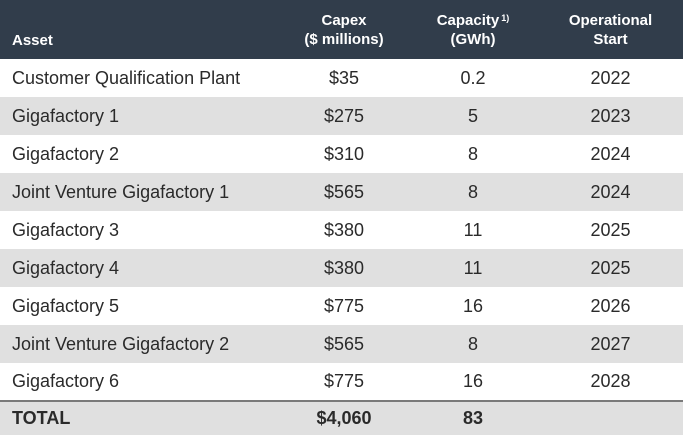 This screenshot has width=683, height=435. What do you see at coordinates (610, 305) in the screenshot?
I see `cell-start: 2026` at bounding box center [610, 305].